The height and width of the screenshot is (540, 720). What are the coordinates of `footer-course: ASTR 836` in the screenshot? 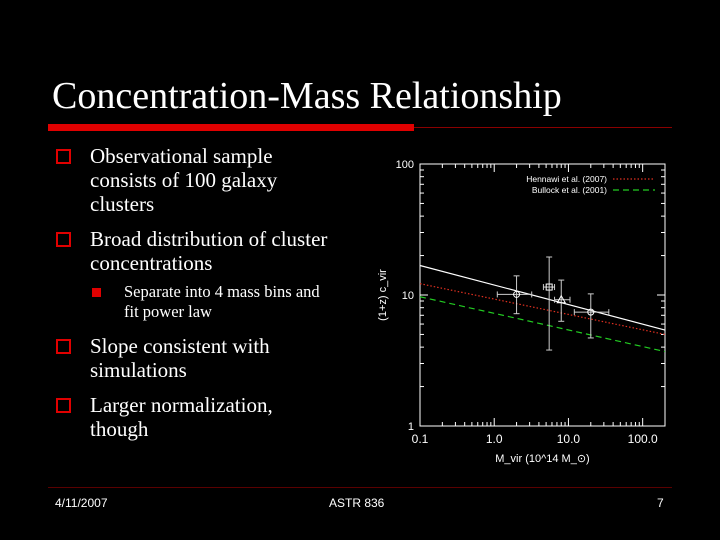 It's located at (357, 503).